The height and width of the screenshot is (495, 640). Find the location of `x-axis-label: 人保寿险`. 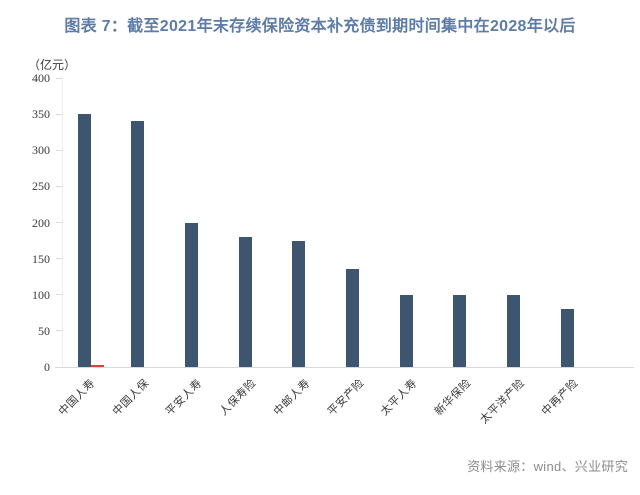

x-axis-label: 人保寿险 is located at coordinates (238, 398).